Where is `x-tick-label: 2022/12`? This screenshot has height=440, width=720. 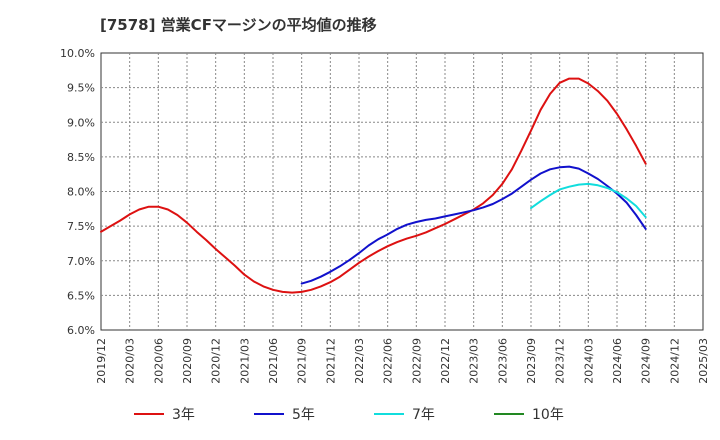 x-tick-label: 2022/12 is located at coordinates (445, 361).